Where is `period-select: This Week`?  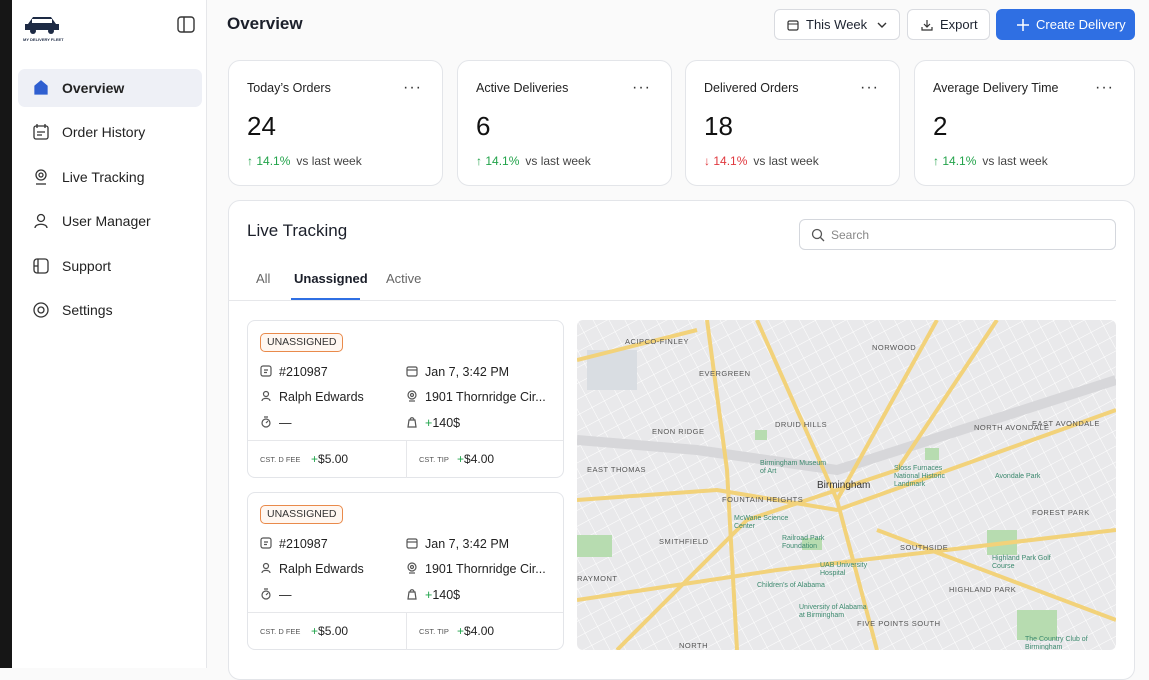
period-select: This Week is located at coordinates (837, 24).